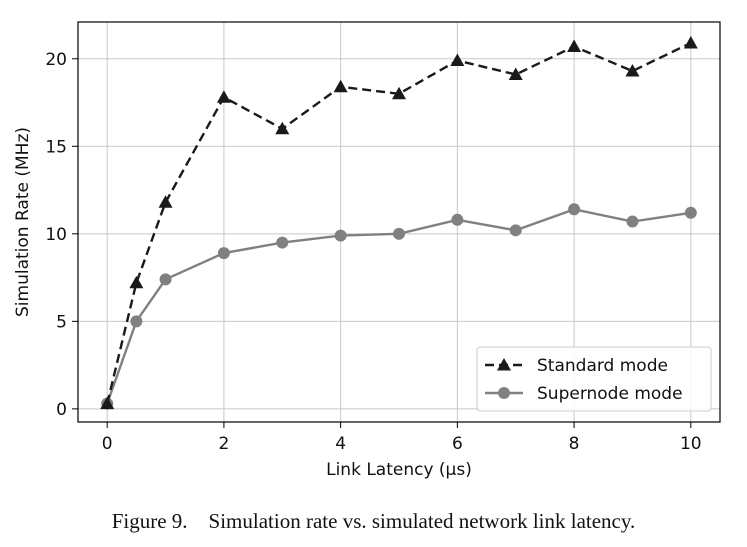  What do you see at coordinates (56, 147) in the screenshot?
I see `y-tick-label: 15` at bounding box center [56, 147].